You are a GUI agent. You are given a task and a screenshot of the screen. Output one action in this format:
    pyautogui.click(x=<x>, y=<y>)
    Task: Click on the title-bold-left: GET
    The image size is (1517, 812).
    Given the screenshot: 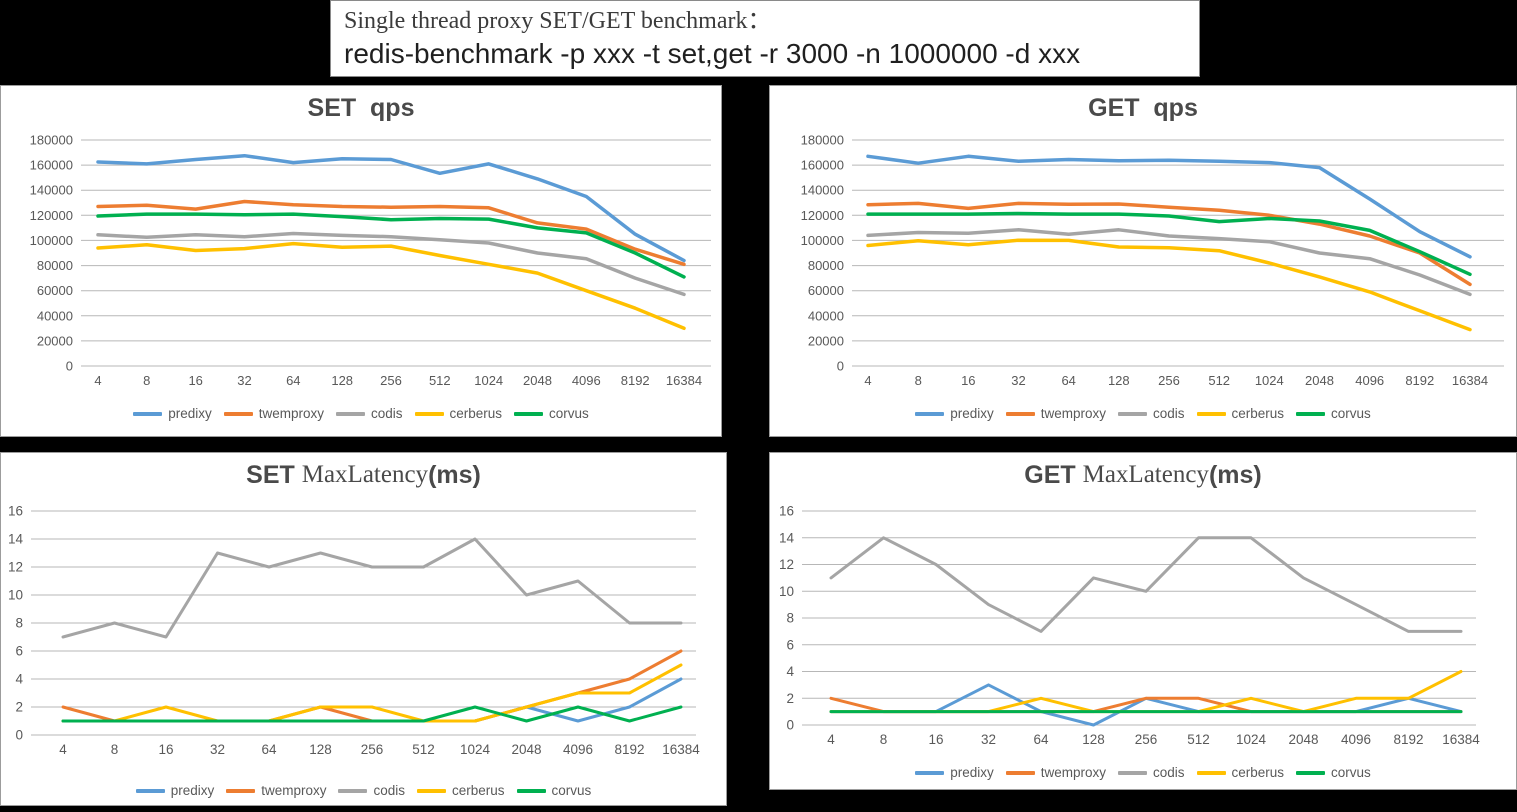 What is the action you would take?
    pyautogui.click(x=1053, y=474)
    